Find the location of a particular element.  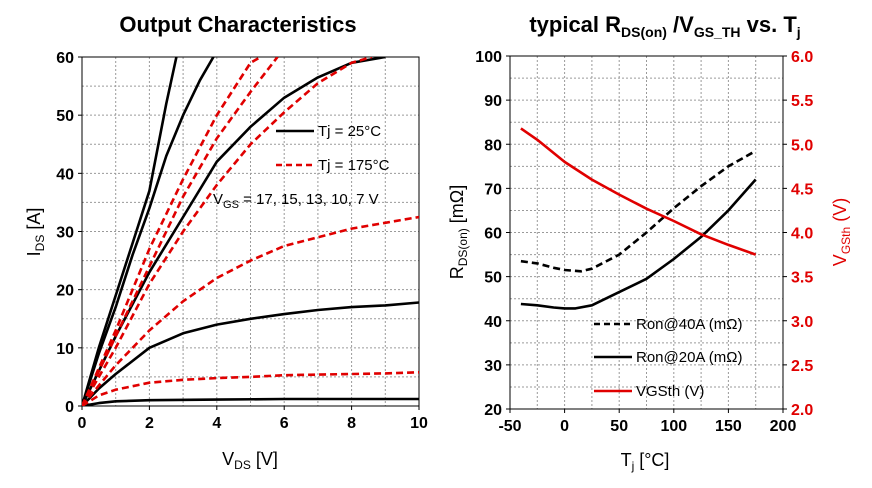

left-y-tick-label: 60 is located at coordinates (65, 58).